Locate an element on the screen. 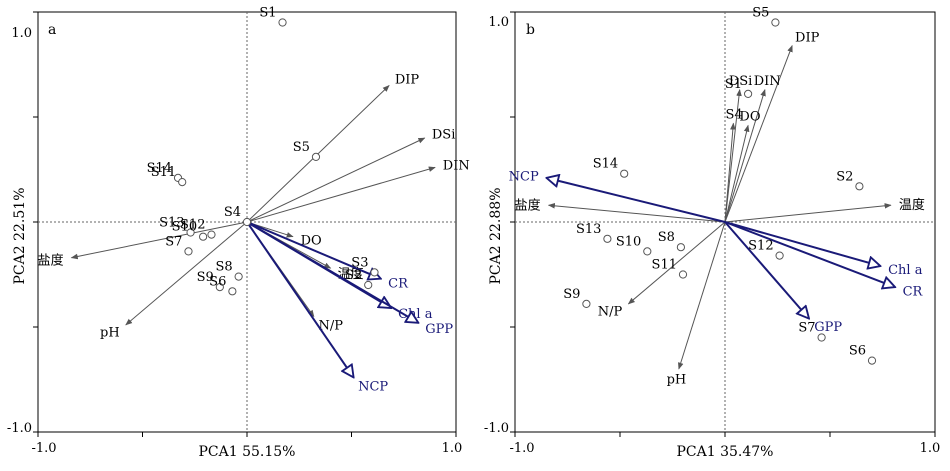 Image resolution: width=950 pixels, height=471 pixels. x-tick-label: 1.0 is located at coordinates (452, 448).